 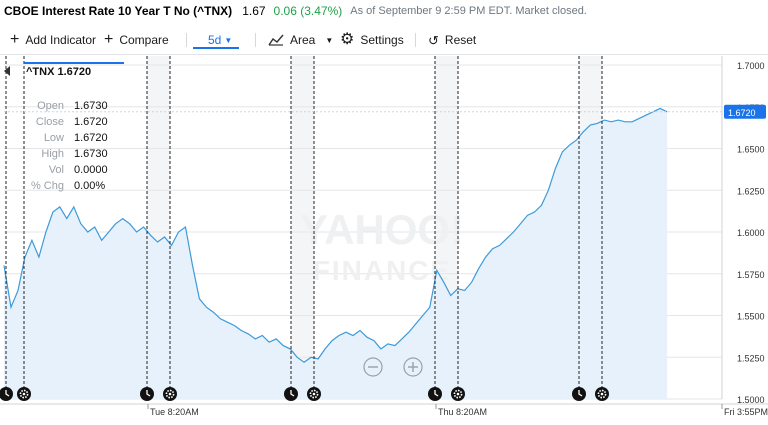 I want to click on period-label: 5d, so click(x=215, y=40).